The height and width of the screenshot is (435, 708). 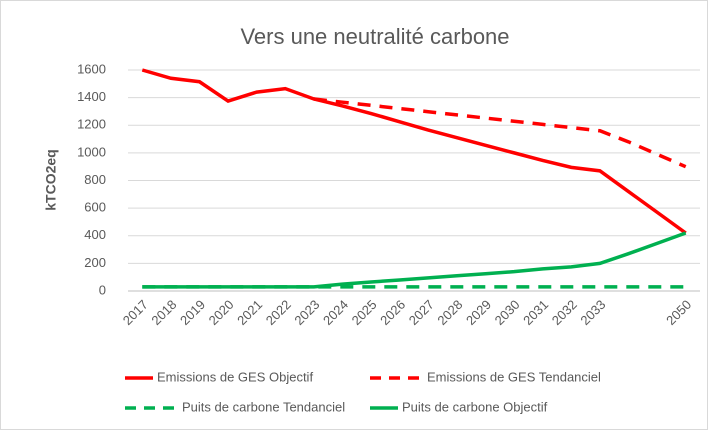 What do you see at coordinates (91, 124) in the screenshot?
I see `y-tick-label: 1200` at bounding box center [91, 124].